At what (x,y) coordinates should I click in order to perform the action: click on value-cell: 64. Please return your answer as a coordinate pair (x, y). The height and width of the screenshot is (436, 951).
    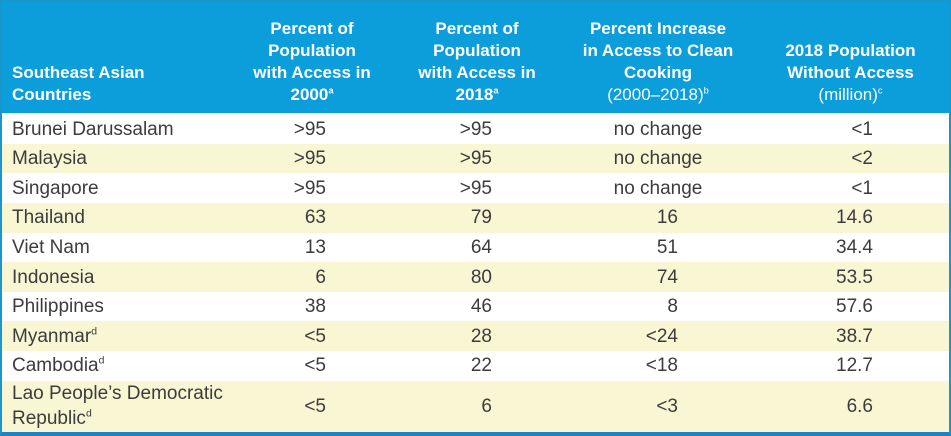
    Looking at the image, I should click on (481, 247).